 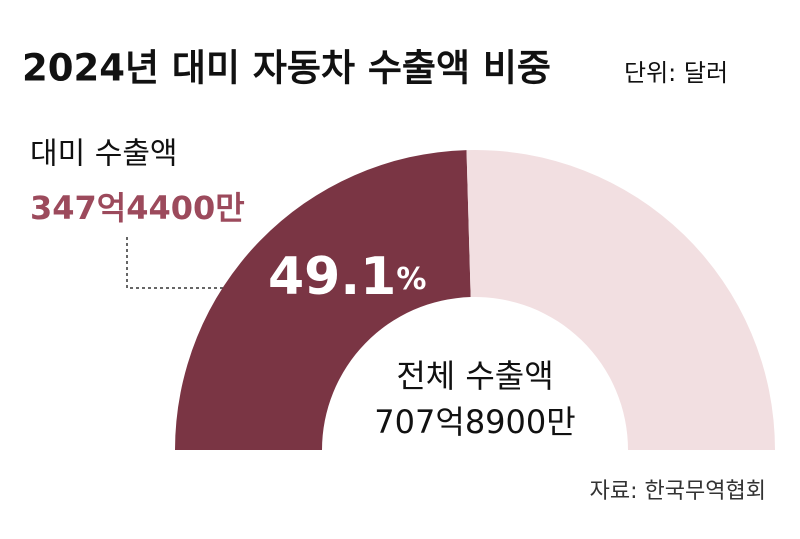 What do you see at coordinates (137, 208) in the screenshot?
I see `amount-label: 347억4400만` at bounding box center [137, 208].